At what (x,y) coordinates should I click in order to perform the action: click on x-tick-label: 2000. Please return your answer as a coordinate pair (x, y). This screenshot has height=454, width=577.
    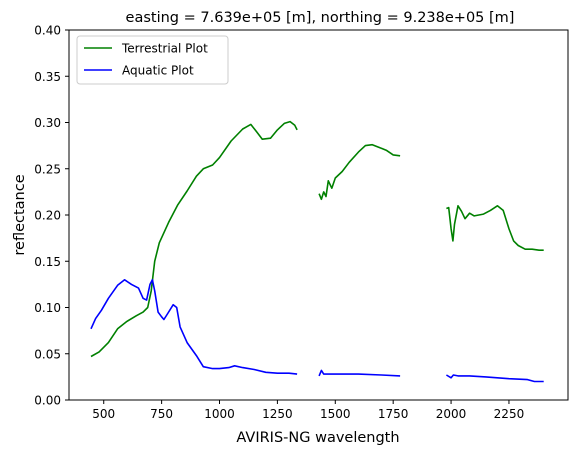
    Looking at the image, I should click on (451, 414).